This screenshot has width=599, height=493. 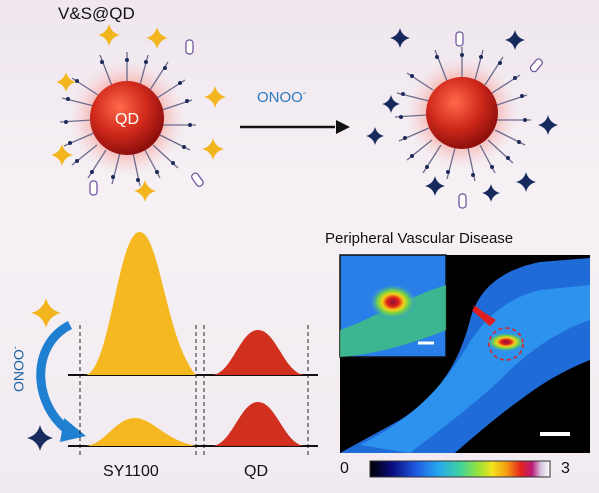 I want to click on inset-vessel, so click(x=393, y=321).